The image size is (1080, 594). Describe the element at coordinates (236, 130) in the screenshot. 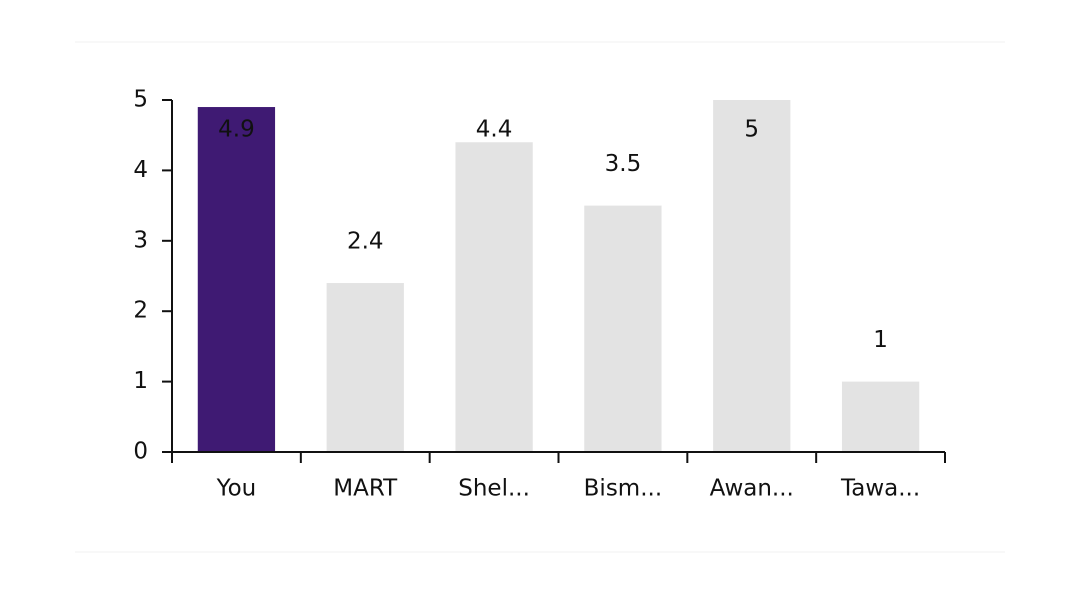

I see `value-label: 4.9` at that location.